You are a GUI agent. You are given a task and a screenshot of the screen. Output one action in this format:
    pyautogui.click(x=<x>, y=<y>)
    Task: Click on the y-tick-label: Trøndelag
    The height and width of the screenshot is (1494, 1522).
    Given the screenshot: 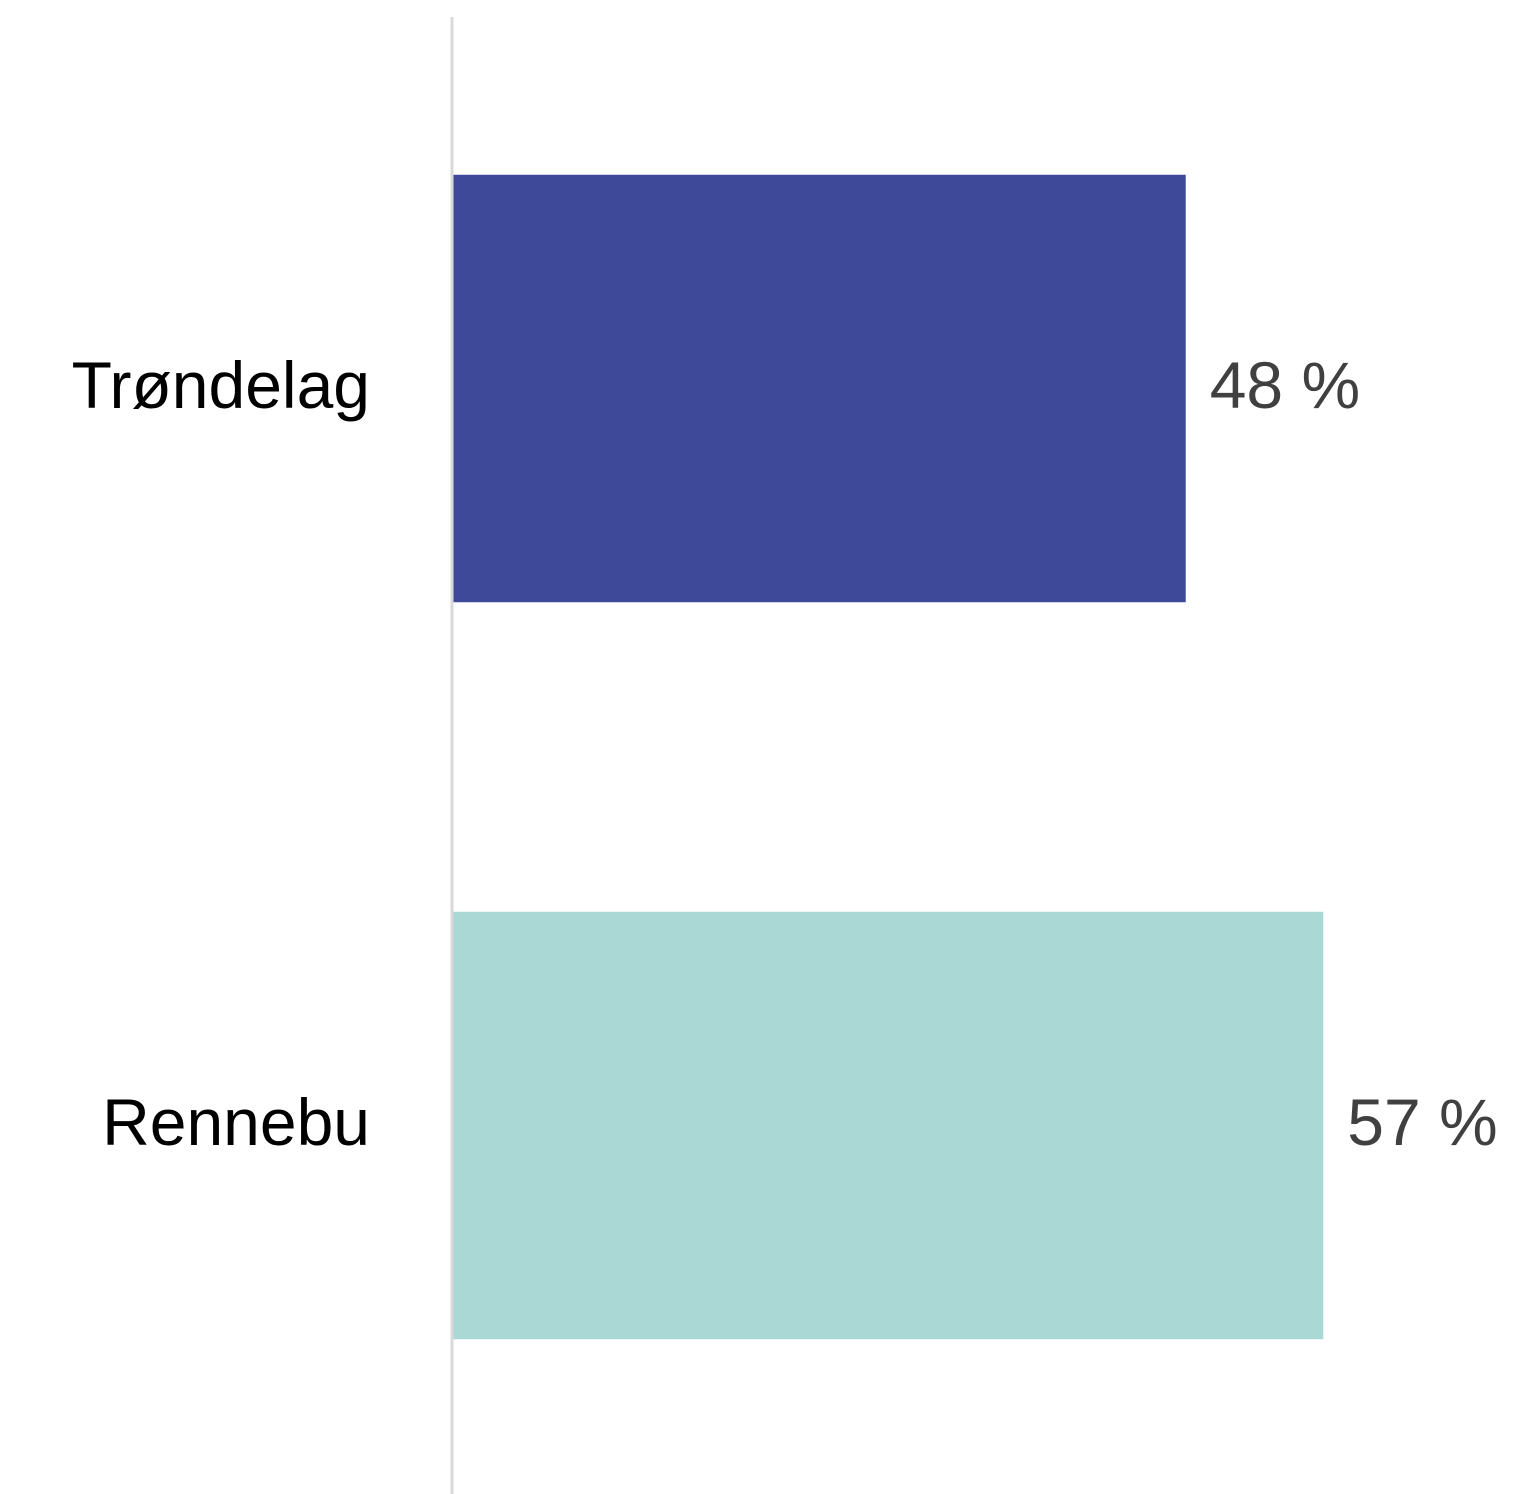 What is the action you would take?
    pyautogui.click(x=221, y=385)
    